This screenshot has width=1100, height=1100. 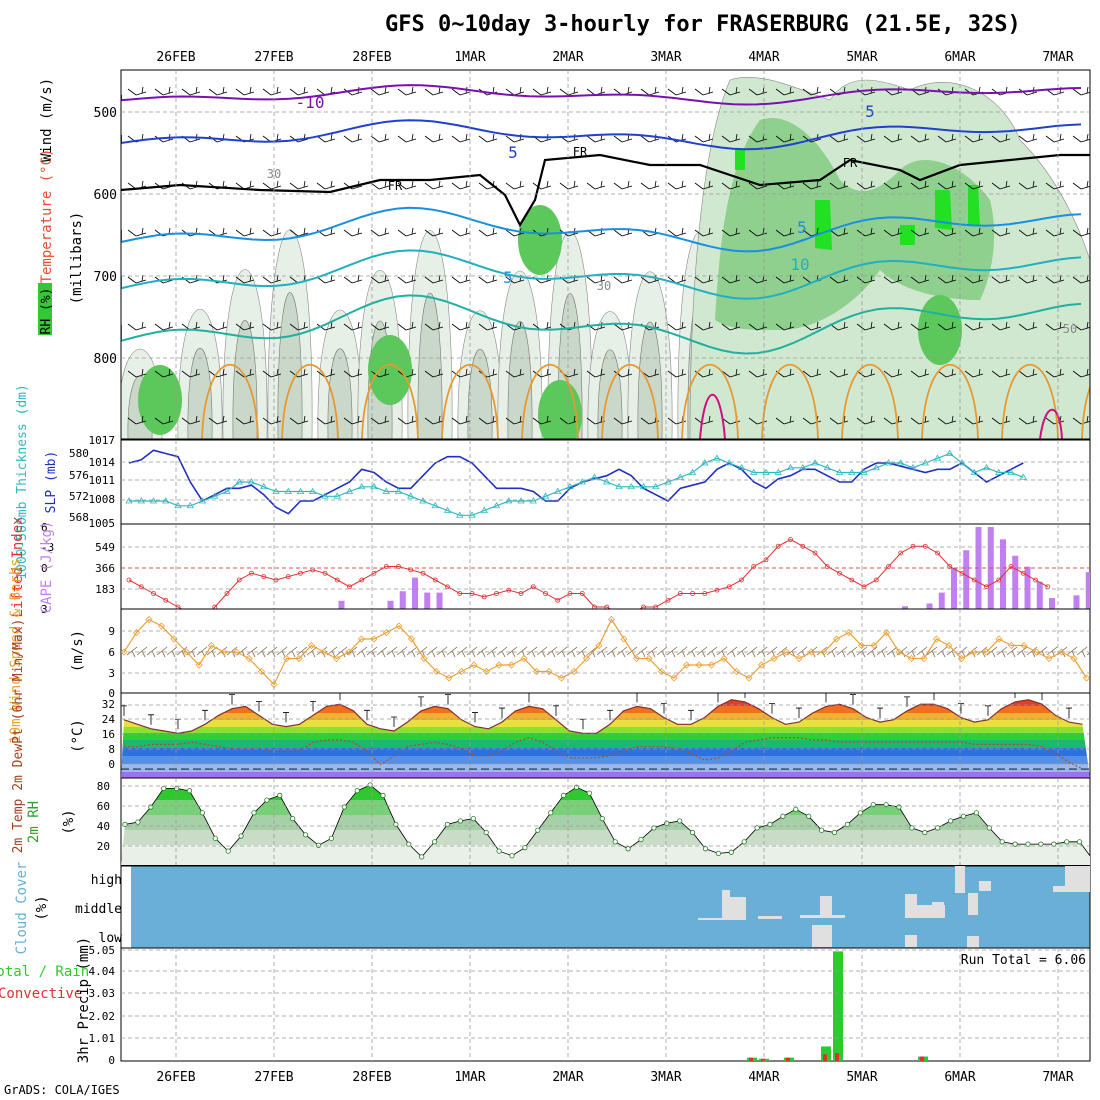 I want to click on slp-content, so click(x=576, y=483).